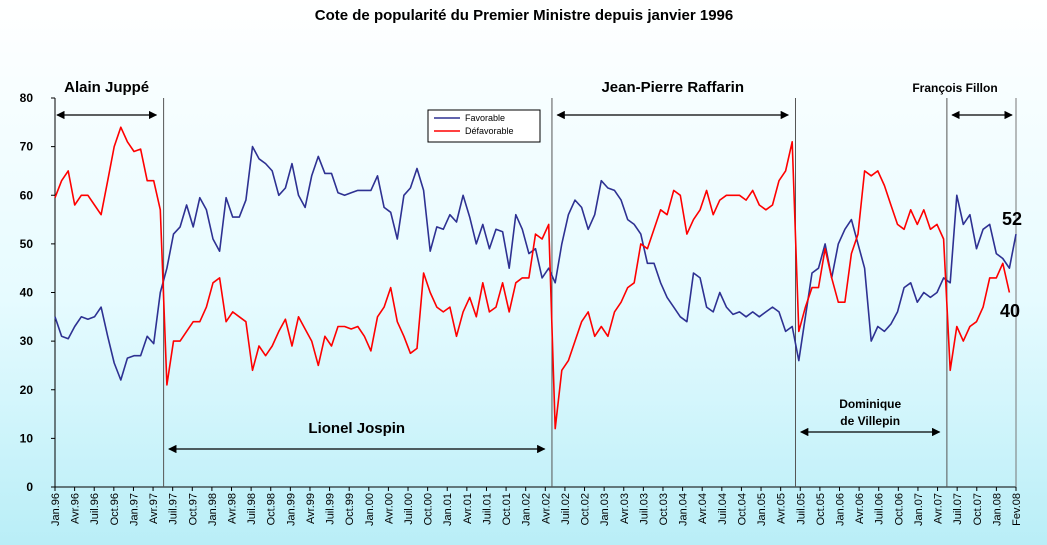  I want to click on y-tick-label: 30, so click(27, 341).